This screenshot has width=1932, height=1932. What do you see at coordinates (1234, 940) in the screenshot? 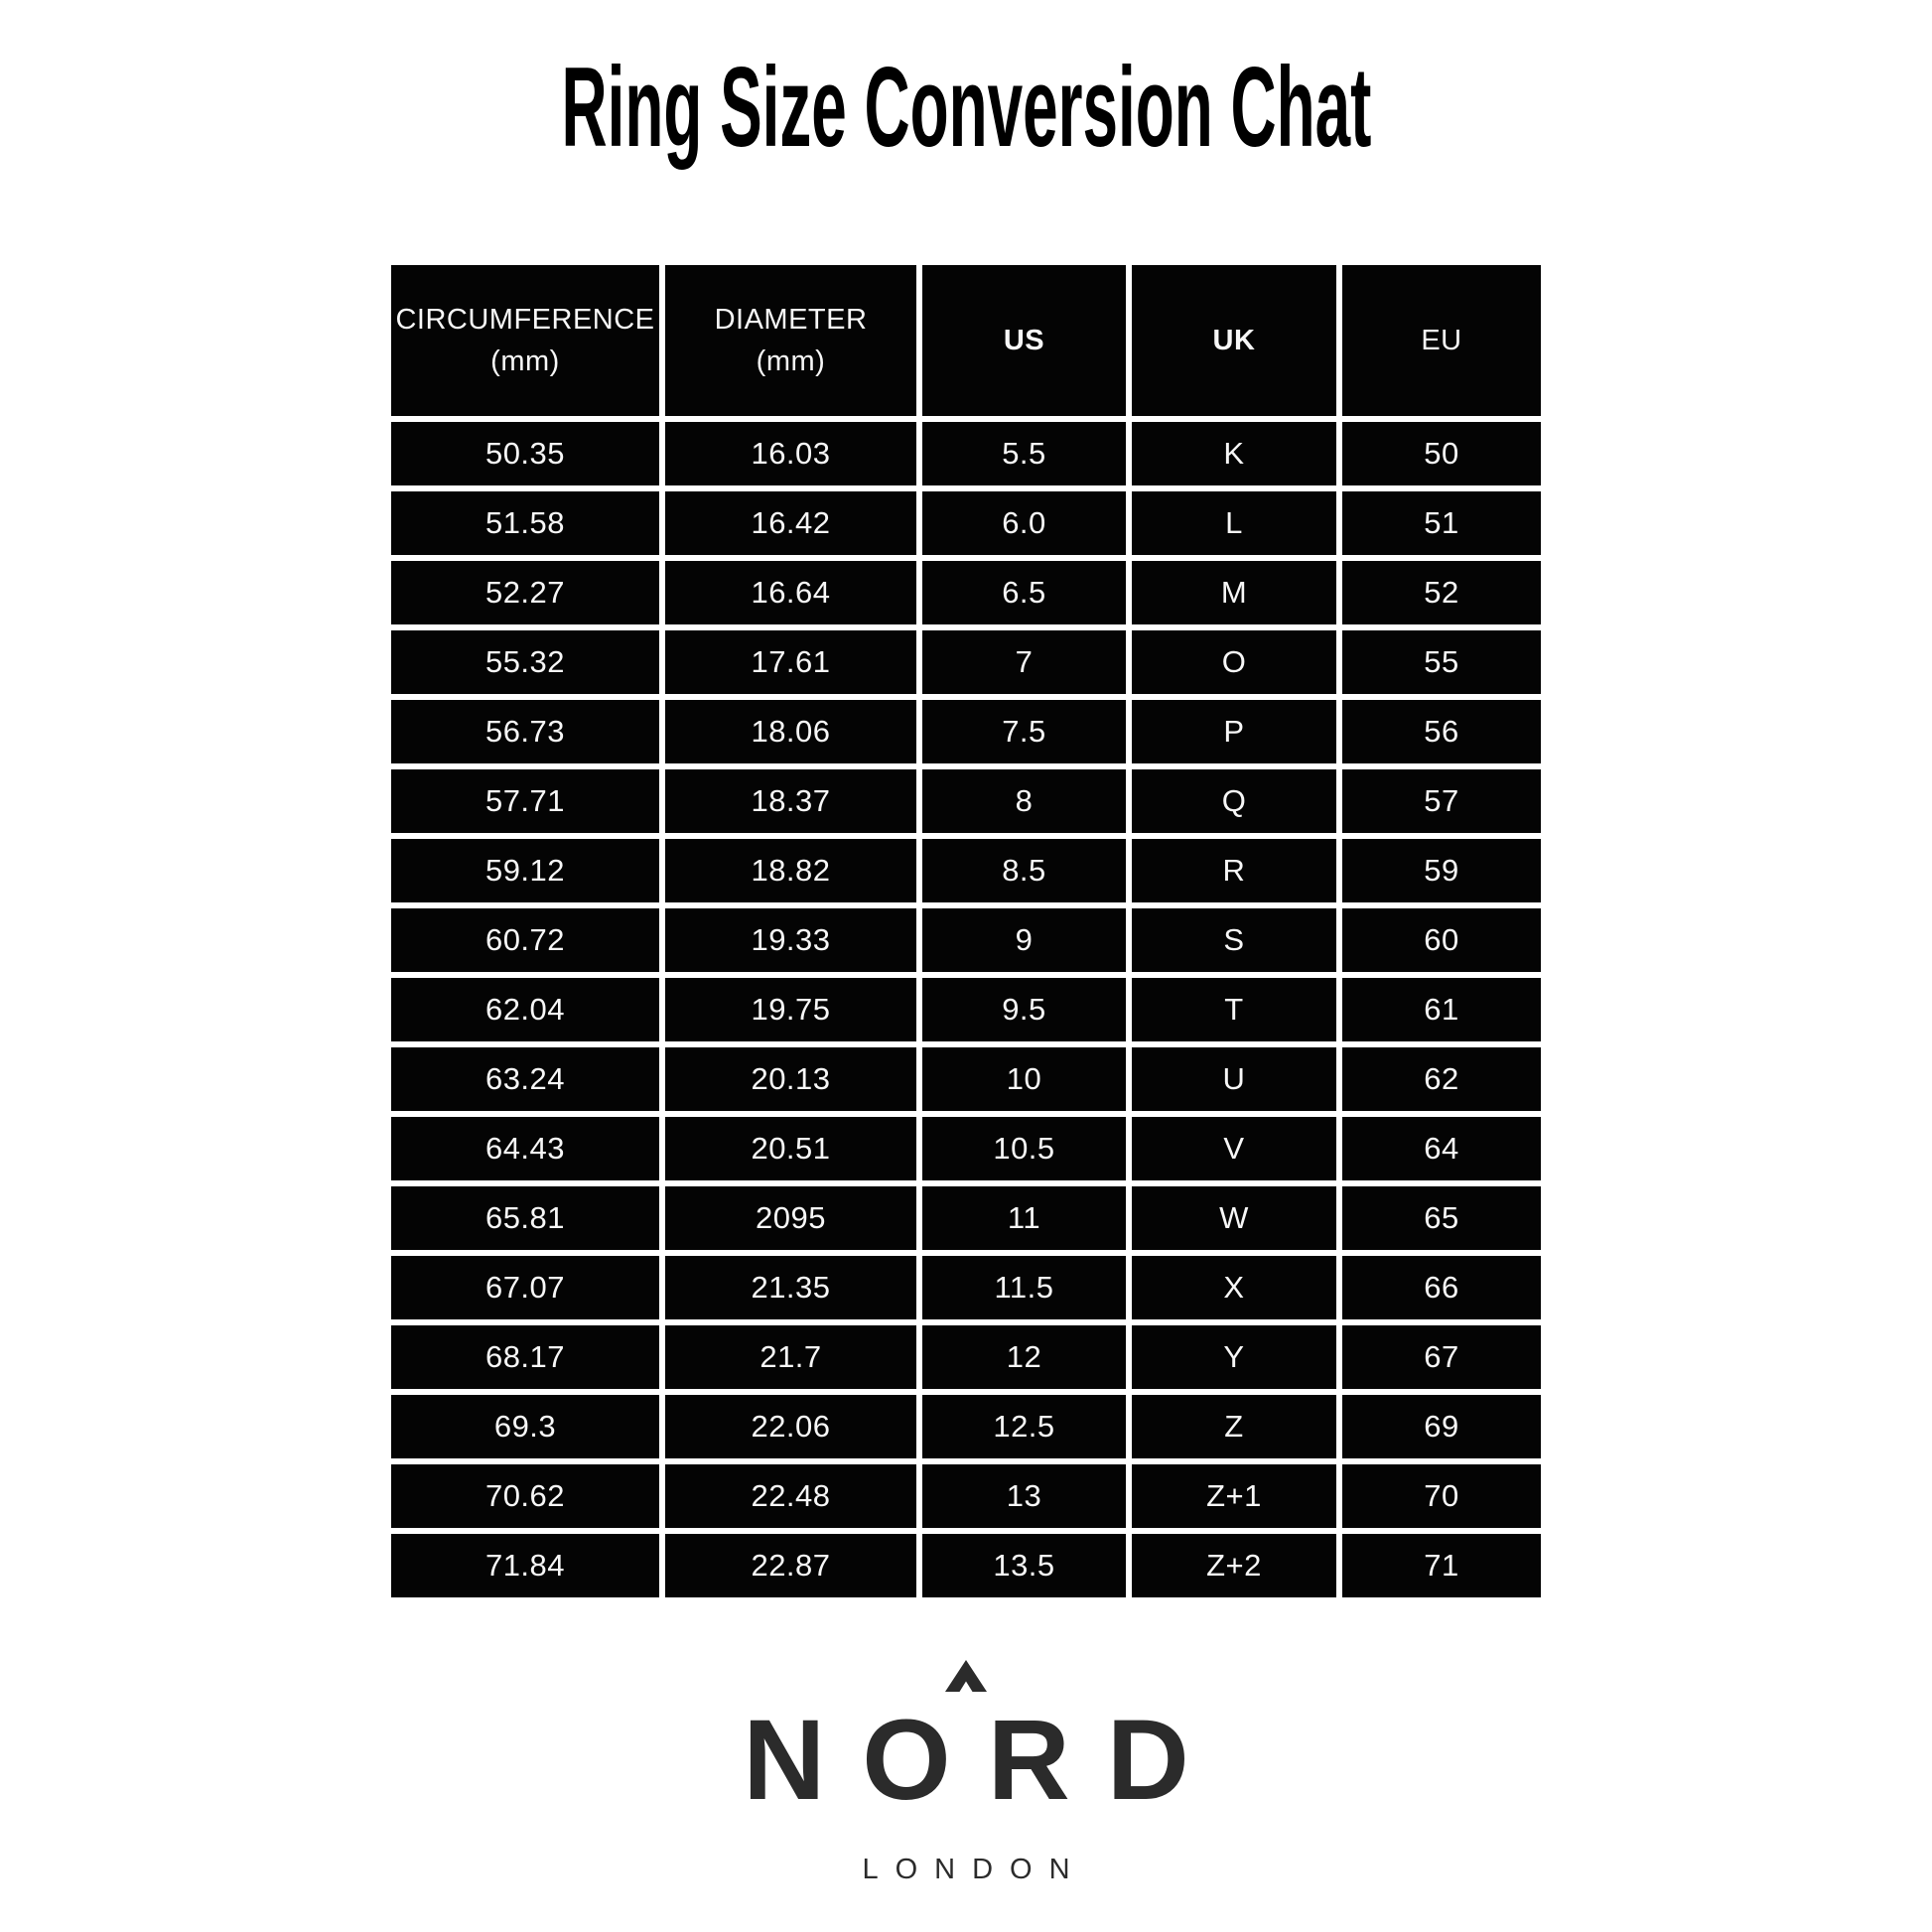
I see `table-cell: S` at bounding box center [1234, 940].